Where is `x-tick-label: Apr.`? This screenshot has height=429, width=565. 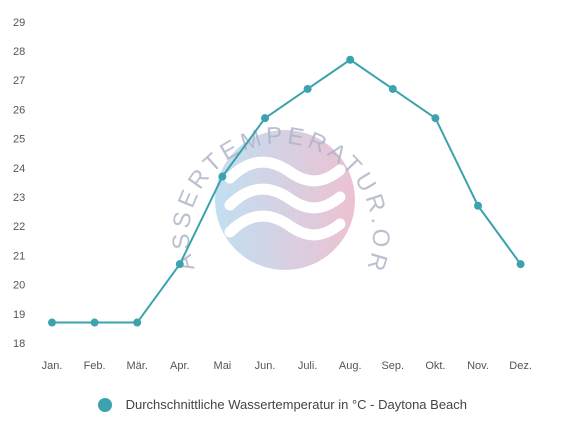 x-tick-label: Apr. is located at coordinates (180, 366).